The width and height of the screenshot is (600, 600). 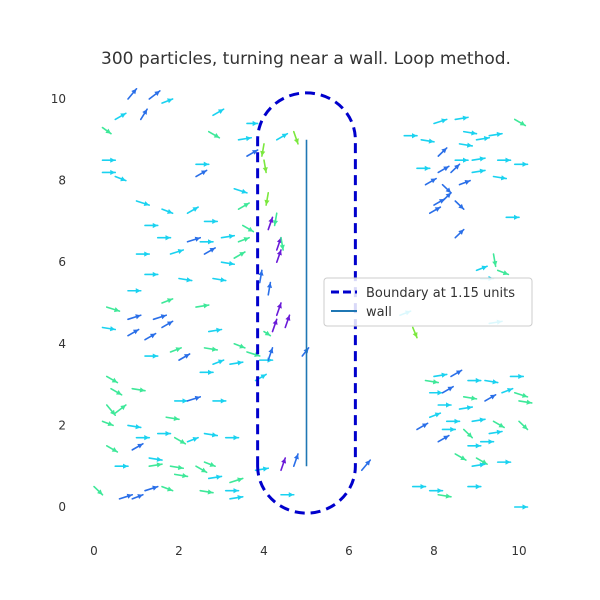 What do you see at coordinates (62, 425) in the screenshot?
I see `y-tick-label: 2` at bounding box center [62, 425].